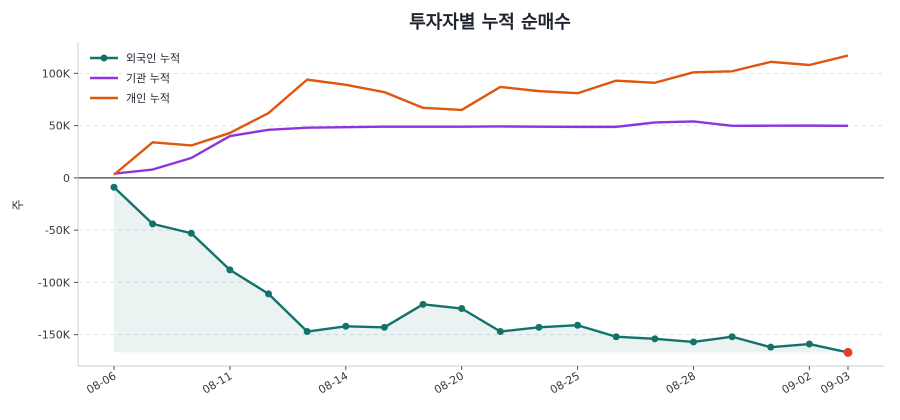 The width and height of the screenshot is (900, 420). Describe the element at coordinates (56, 73) in the screenshot. I see `y-tick-label-0: 100K` at that location.